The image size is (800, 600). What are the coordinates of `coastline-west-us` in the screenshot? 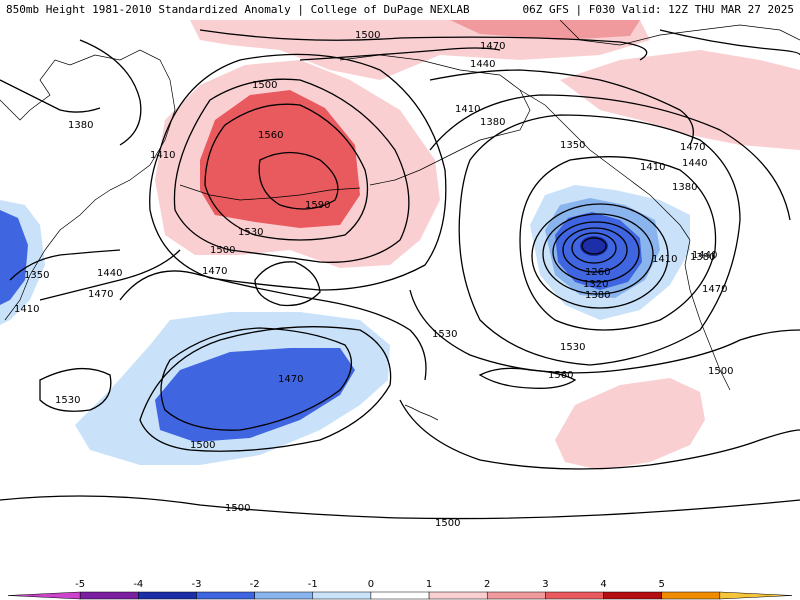 It's located at (707, 315).